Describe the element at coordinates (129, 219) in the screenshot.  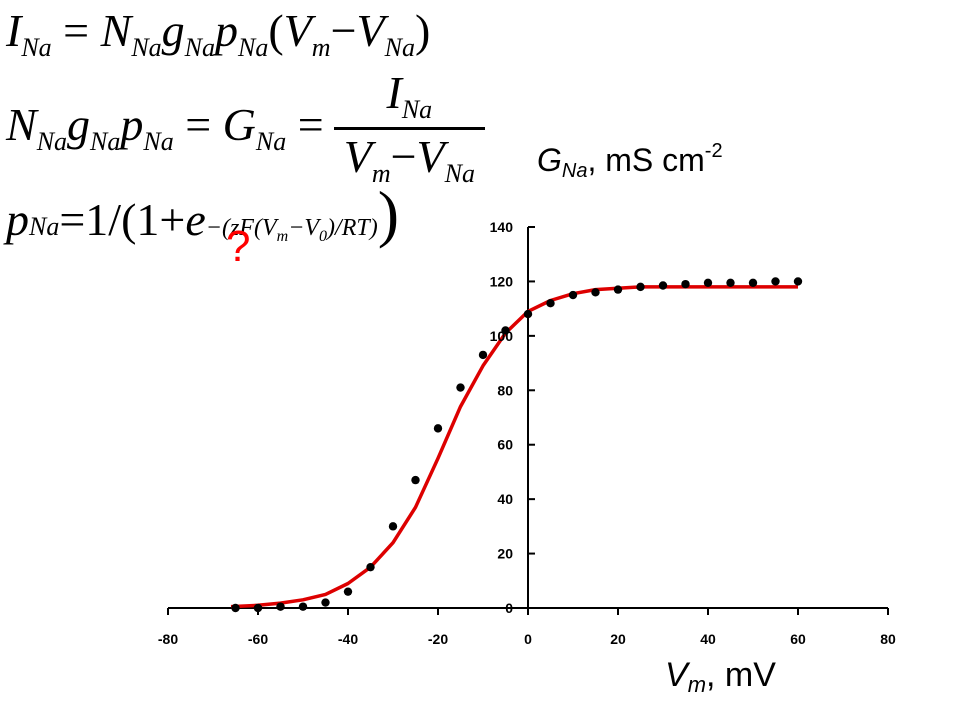
I see `eq3-paren-open: (` at that location.